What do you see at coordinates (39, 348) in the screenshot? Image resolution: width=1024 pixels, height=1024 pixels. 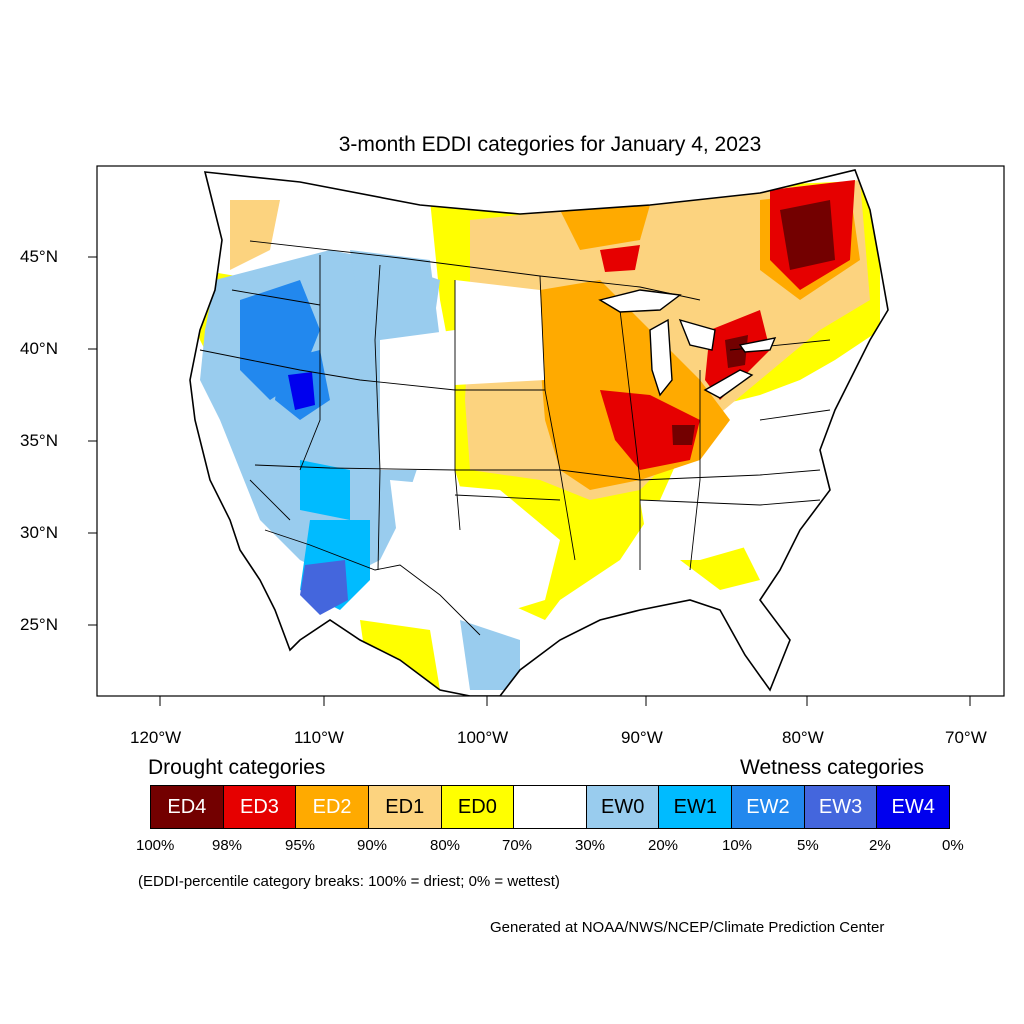 I see `lat-label-40: 40°N` at bounding box center [39, 348].